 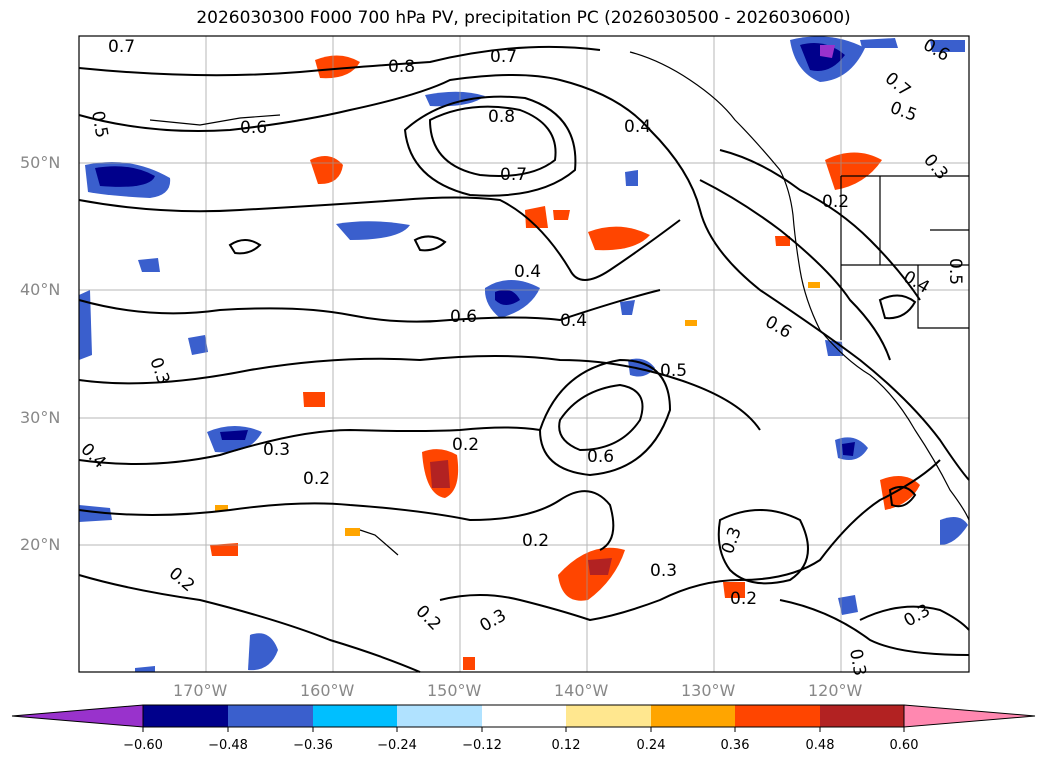 I want to click on colorbar-tick-label: 0.36, so click(x=735, y=745).